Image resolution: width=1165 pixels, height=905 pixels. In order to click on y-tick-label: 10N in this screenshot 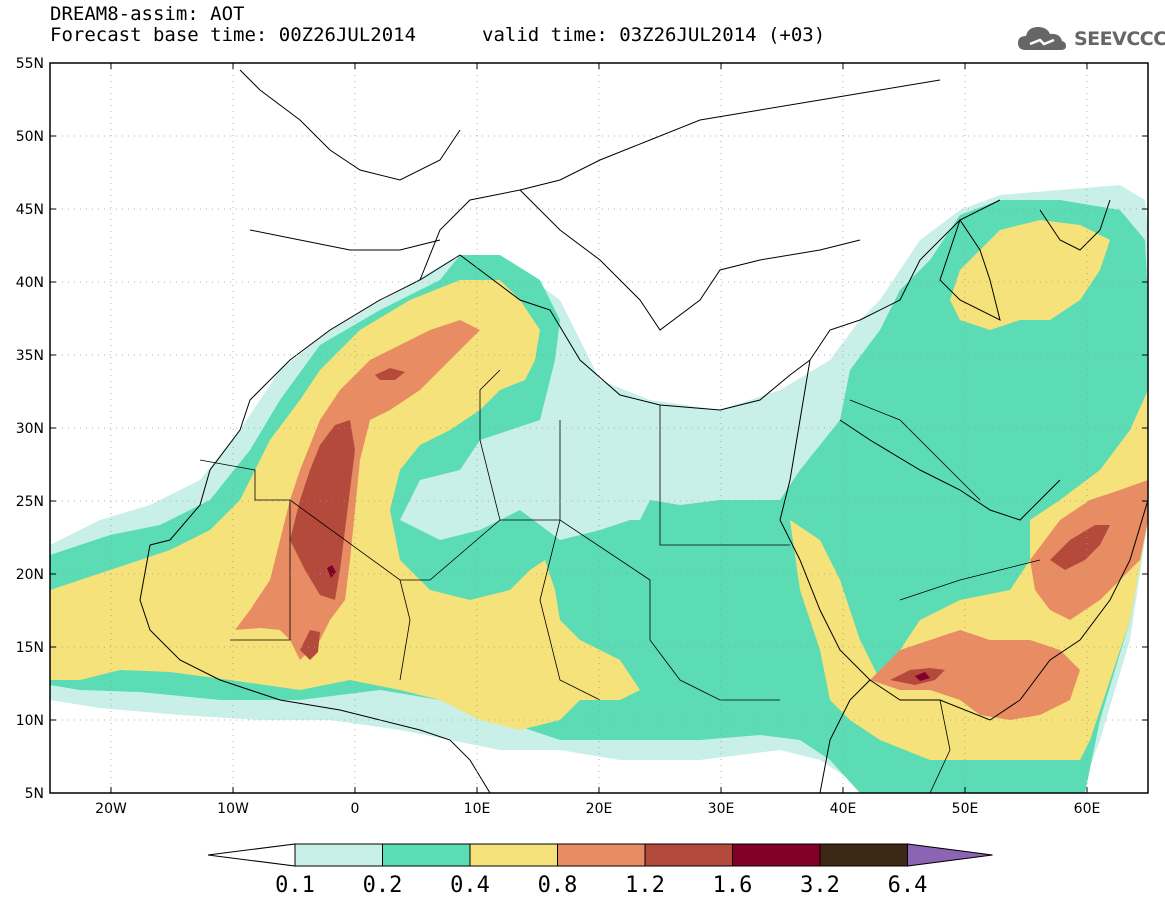, I will do `click(30, 721)`.